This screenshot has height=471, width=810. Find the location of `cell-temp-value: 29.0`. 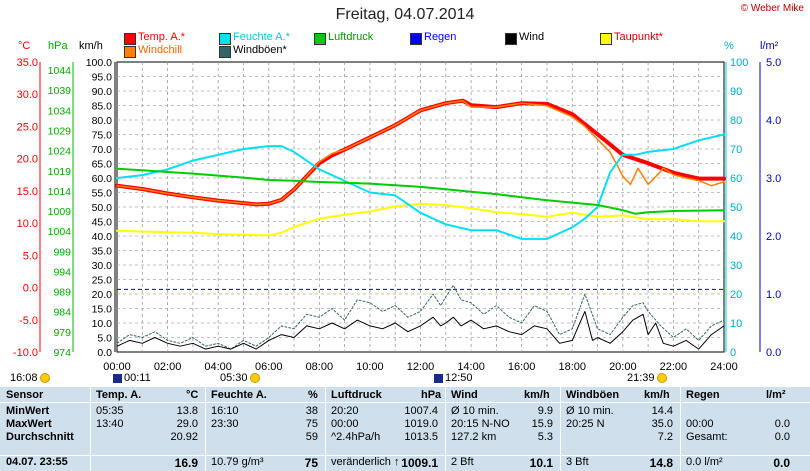

cell-temp-value: 29.0 is located at coordinates (187, 424).